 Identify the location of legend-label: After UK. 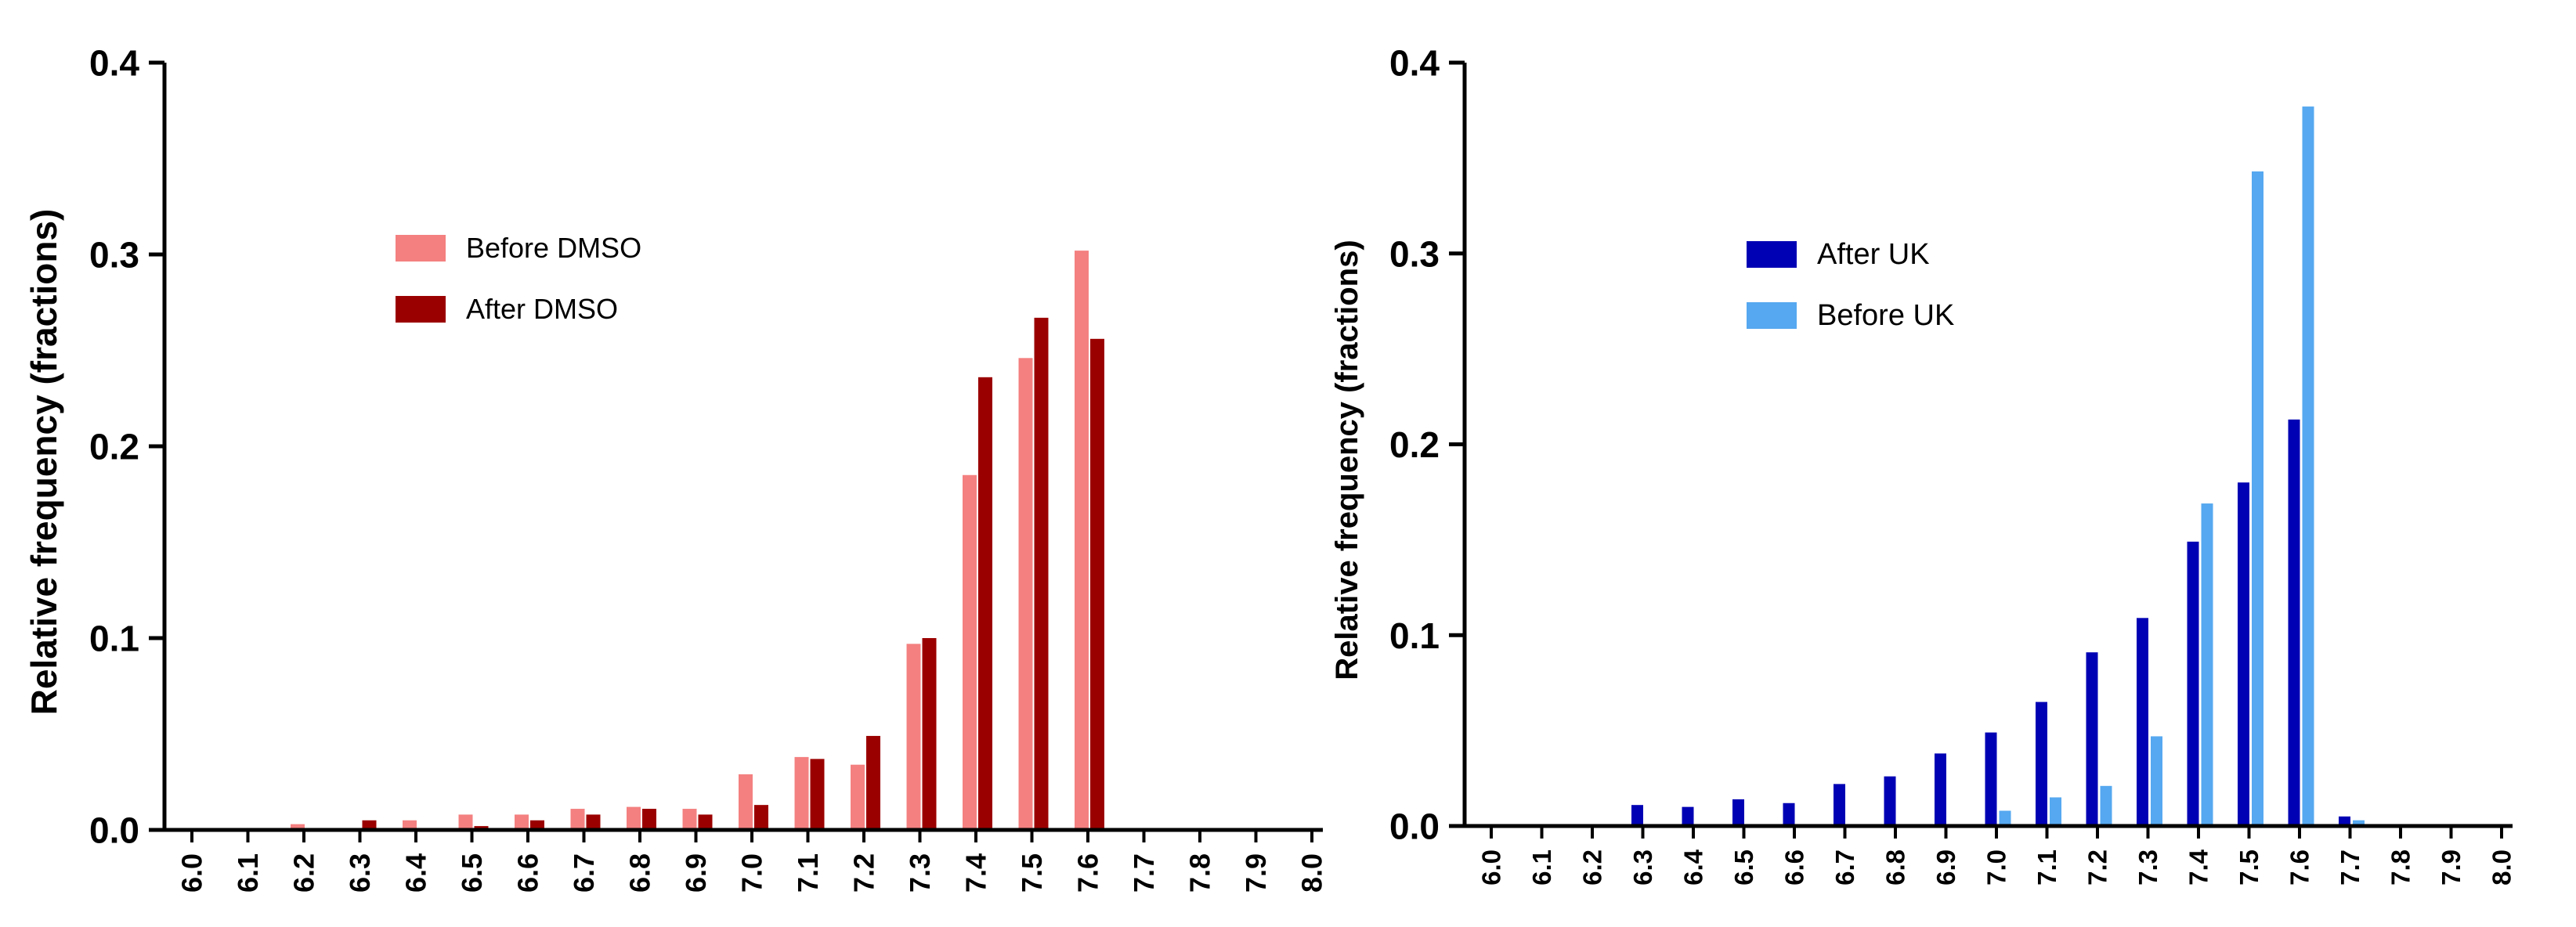
(1873, 254).